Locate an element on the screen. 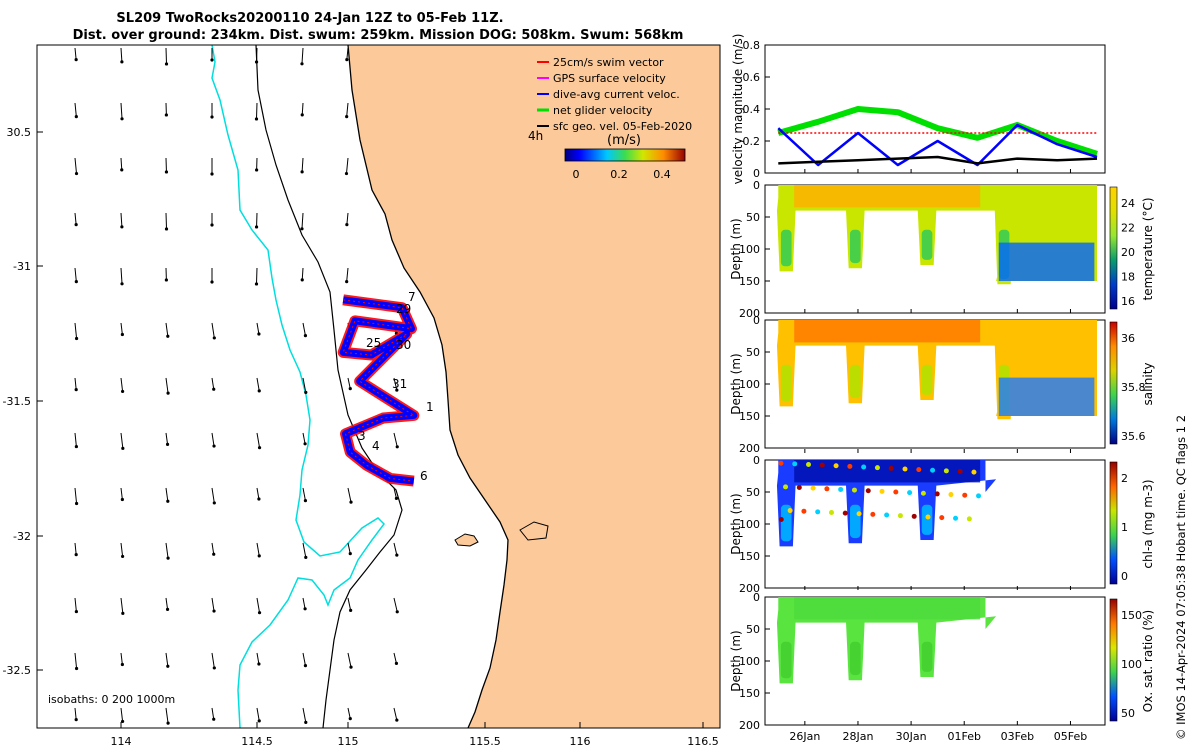 The image size is (1200, 750). section-deep-layer is located at coordinates (1046, 261).